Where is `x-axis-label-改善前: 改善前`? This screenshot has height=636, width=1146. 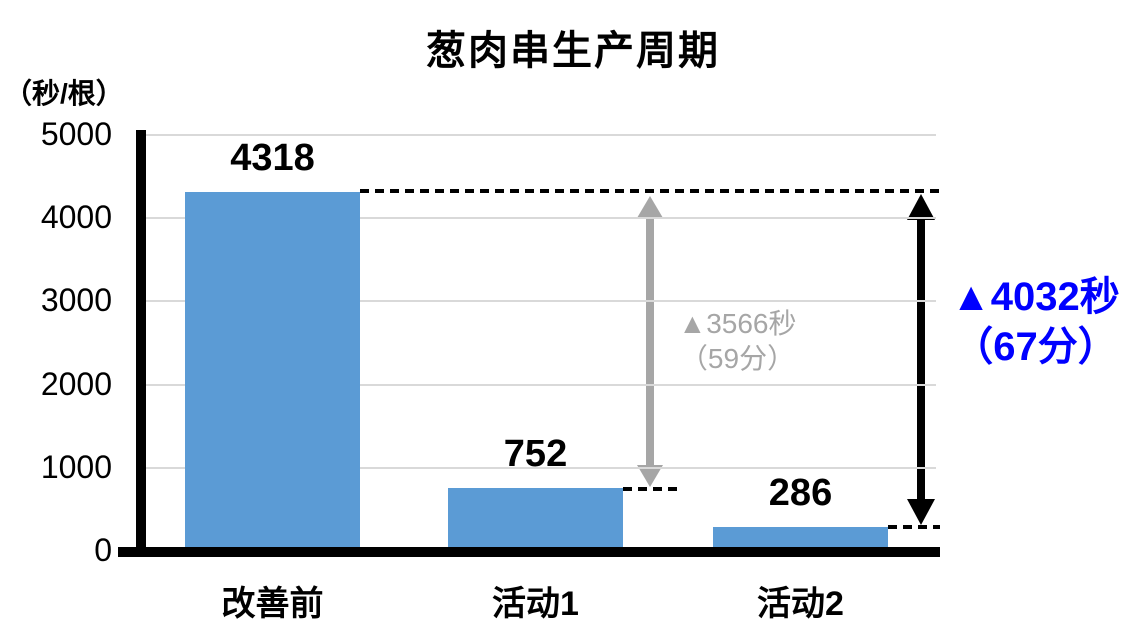
x-axis-label-改善前: 改善前 is located at coordinates (272, 604).